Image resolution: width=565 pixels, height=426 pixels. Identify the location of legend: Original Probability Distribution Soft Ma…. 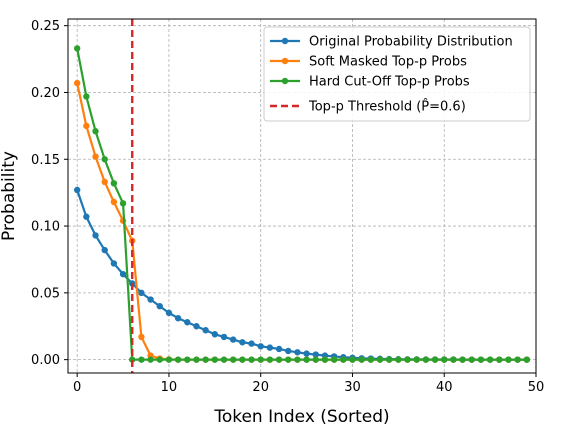
(397, 74).